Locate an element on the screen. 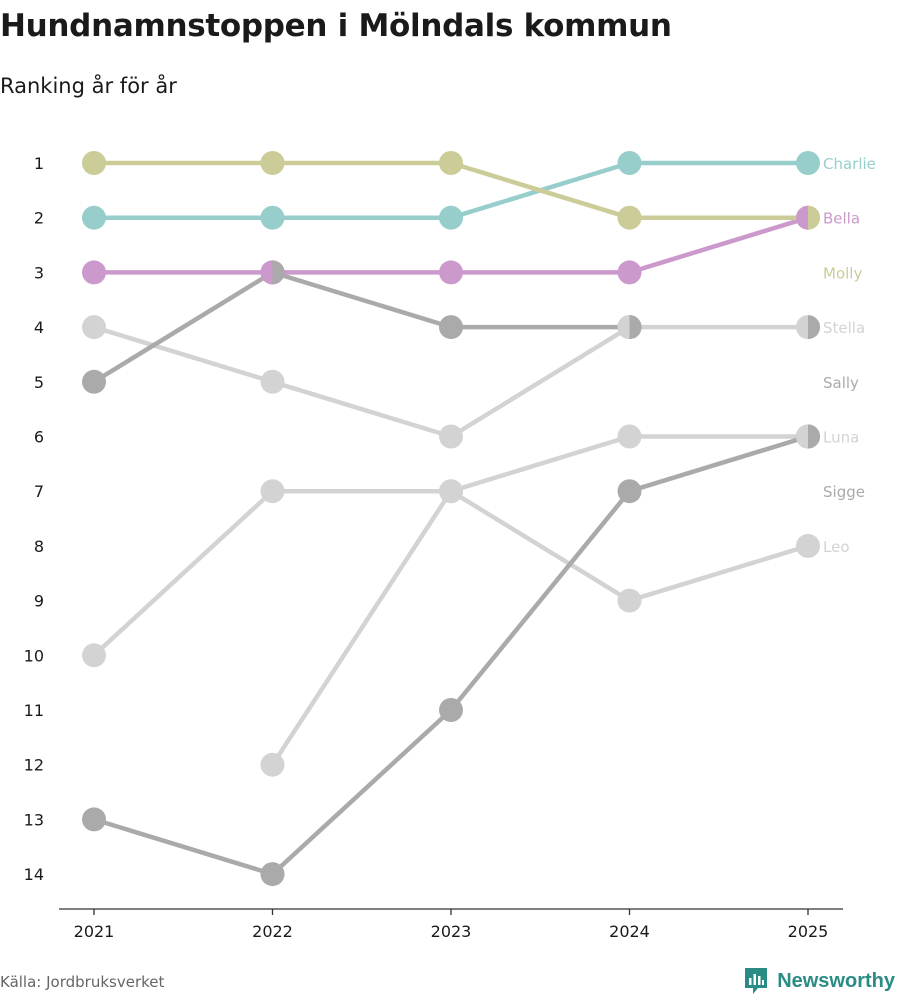  y-tick-label-6: 6 is located at coordinates (39, 437).